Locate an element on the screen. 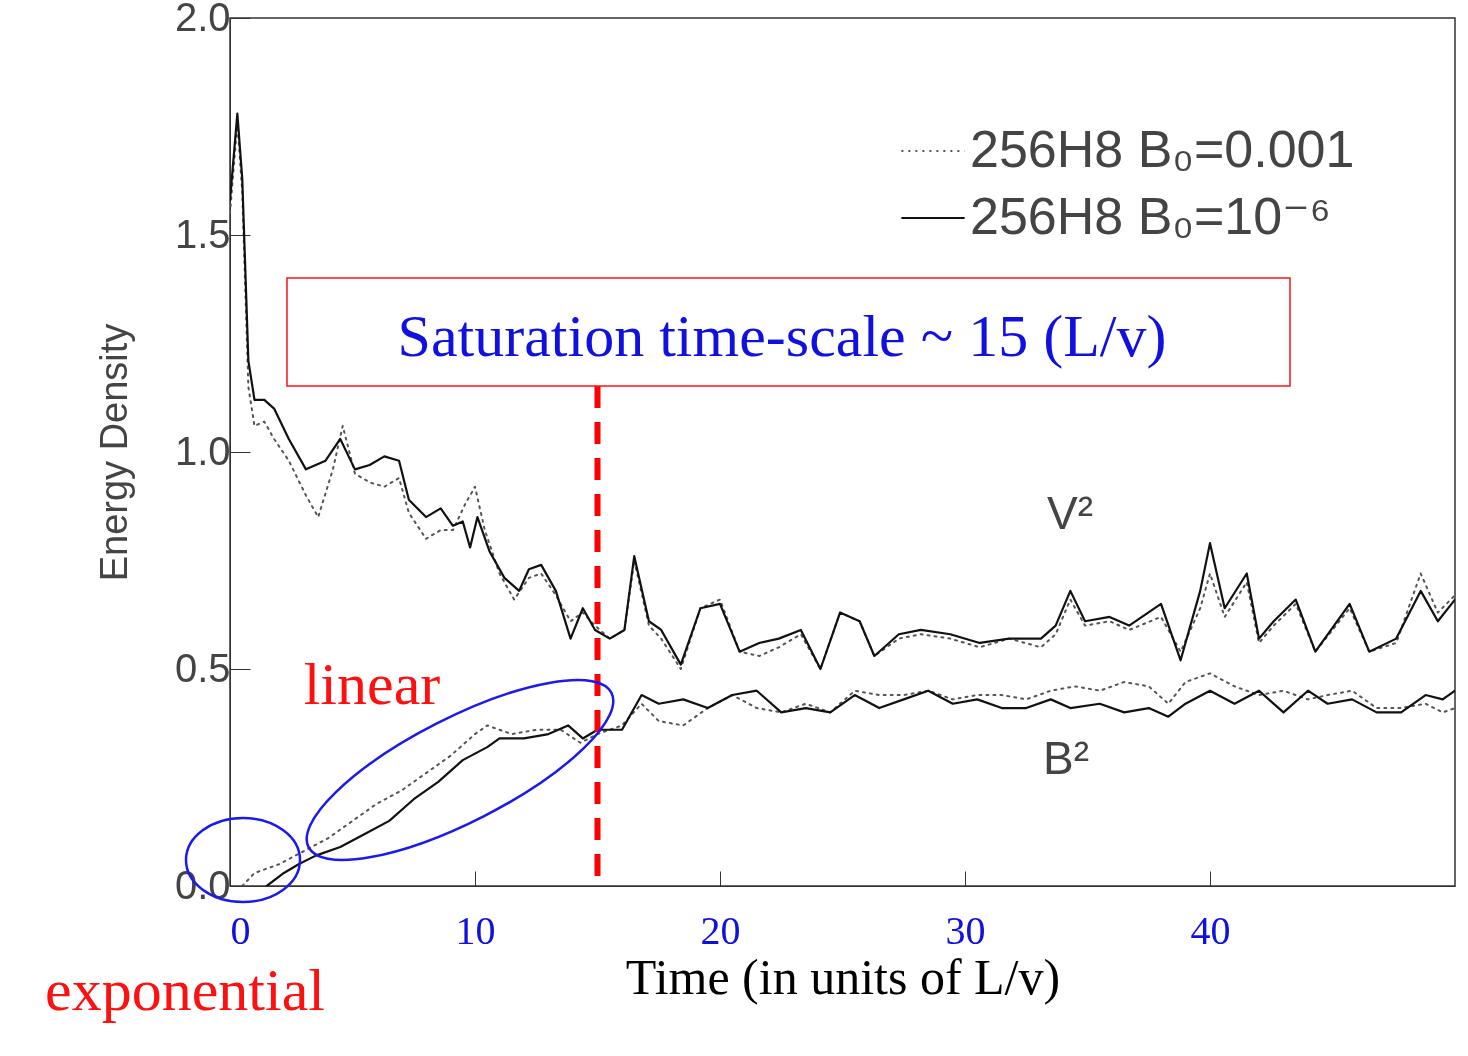  annotation: B² is located at coordinates (1066, 758).